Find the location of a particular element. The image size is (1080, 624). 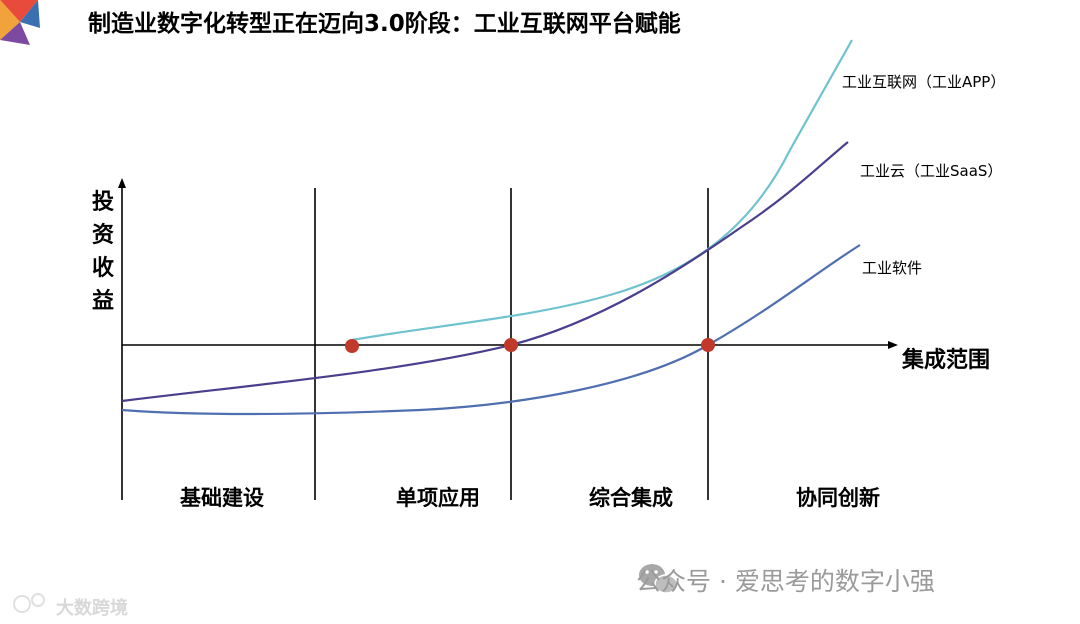

y-axis-label-char: 收 is located at coordinates (103, 268).